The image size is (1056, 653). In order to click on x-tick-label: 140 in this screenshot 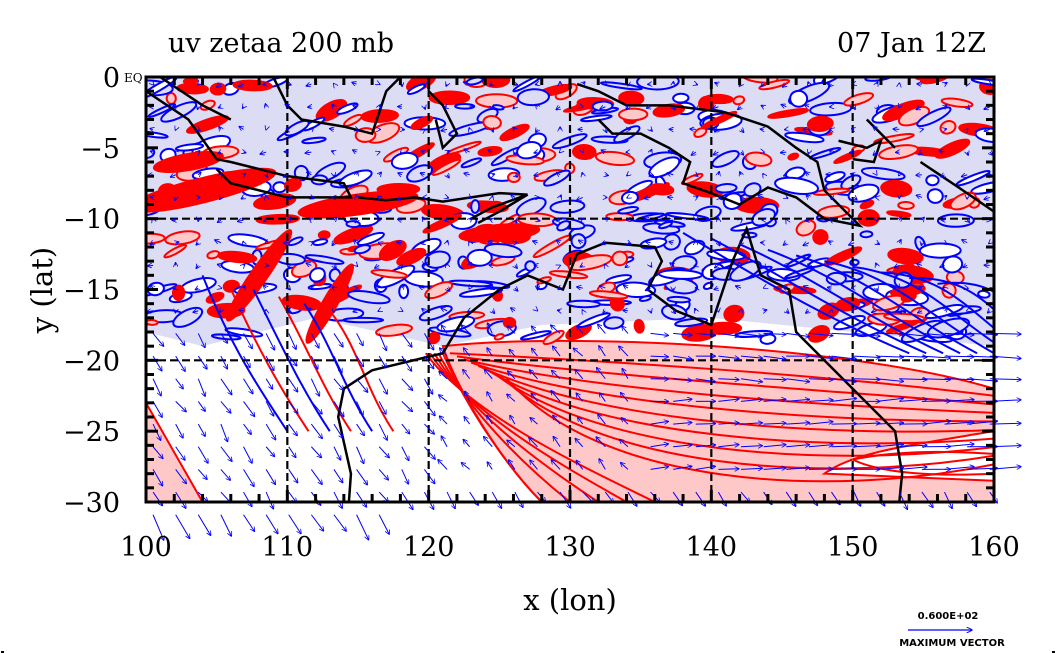, I will do `click(712, 547)`.